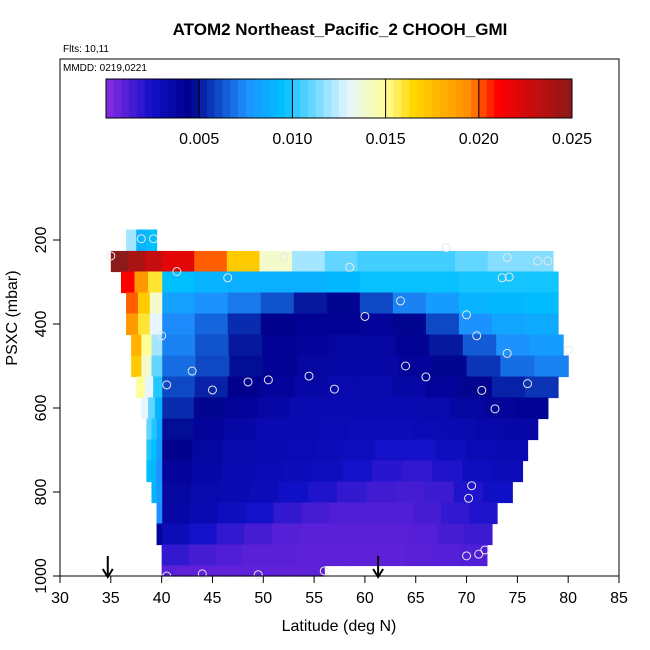  What do you see at coordinates (348, 113) in the screenshot?
I see `colorbar: 0.005 0.010 0.015 0.020 0.025` at bounding box center [348, 113].